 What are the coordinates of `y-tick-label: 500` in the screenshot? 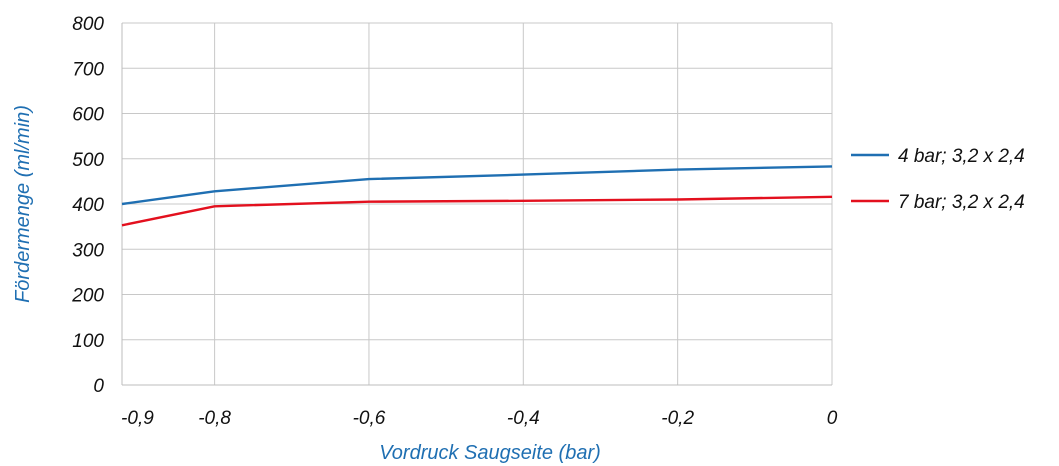 It's located at (88, 160).